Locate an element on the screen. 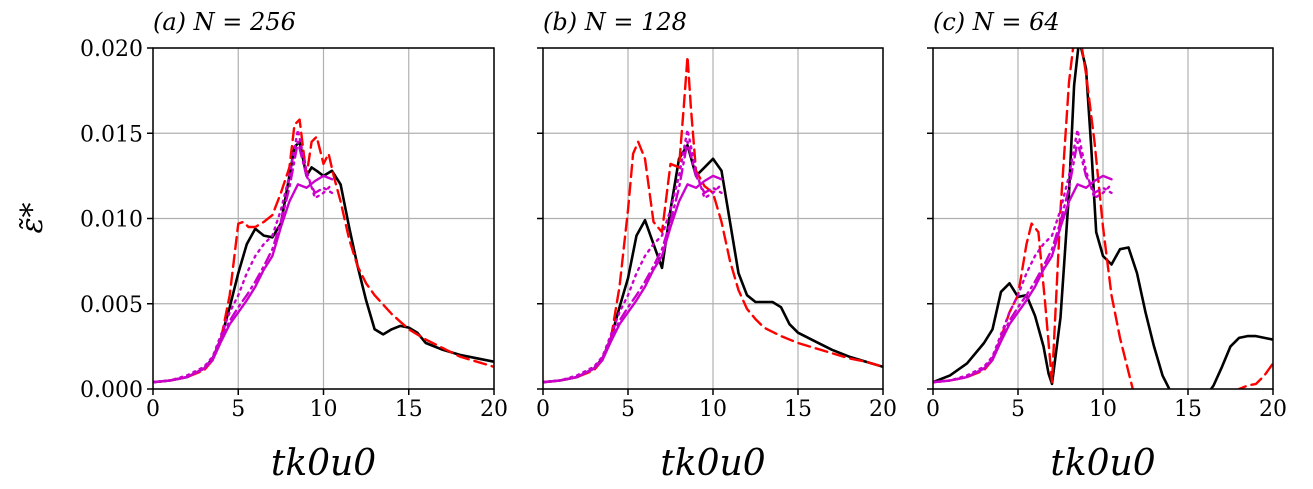 The width and height of the screenshot is (1313, 489). series-group is located at coordinates (323, 251).